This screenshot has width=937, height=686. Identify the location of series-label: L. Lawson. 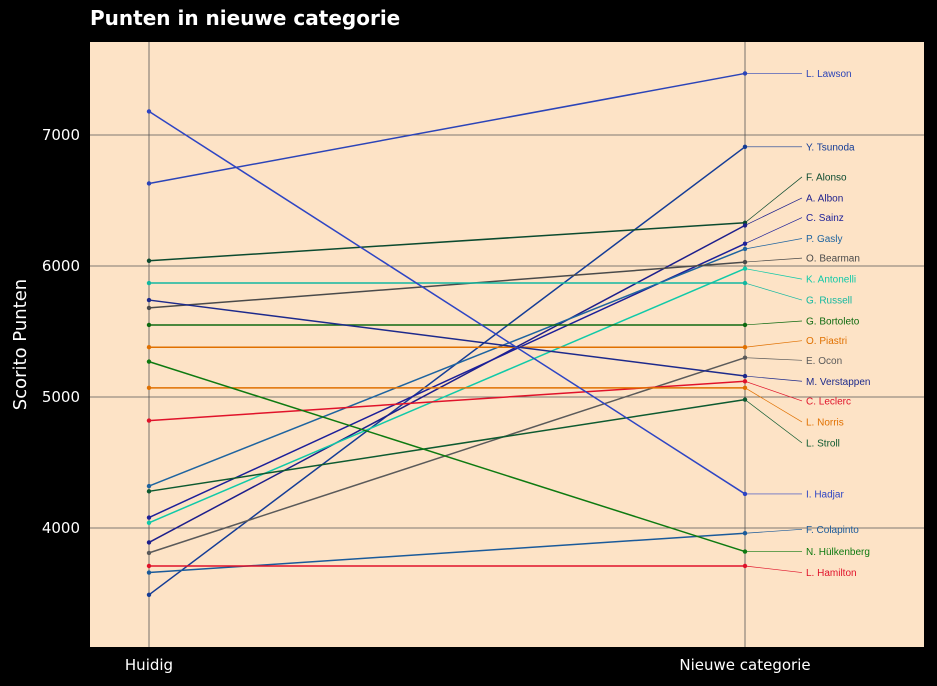
(829, 74).